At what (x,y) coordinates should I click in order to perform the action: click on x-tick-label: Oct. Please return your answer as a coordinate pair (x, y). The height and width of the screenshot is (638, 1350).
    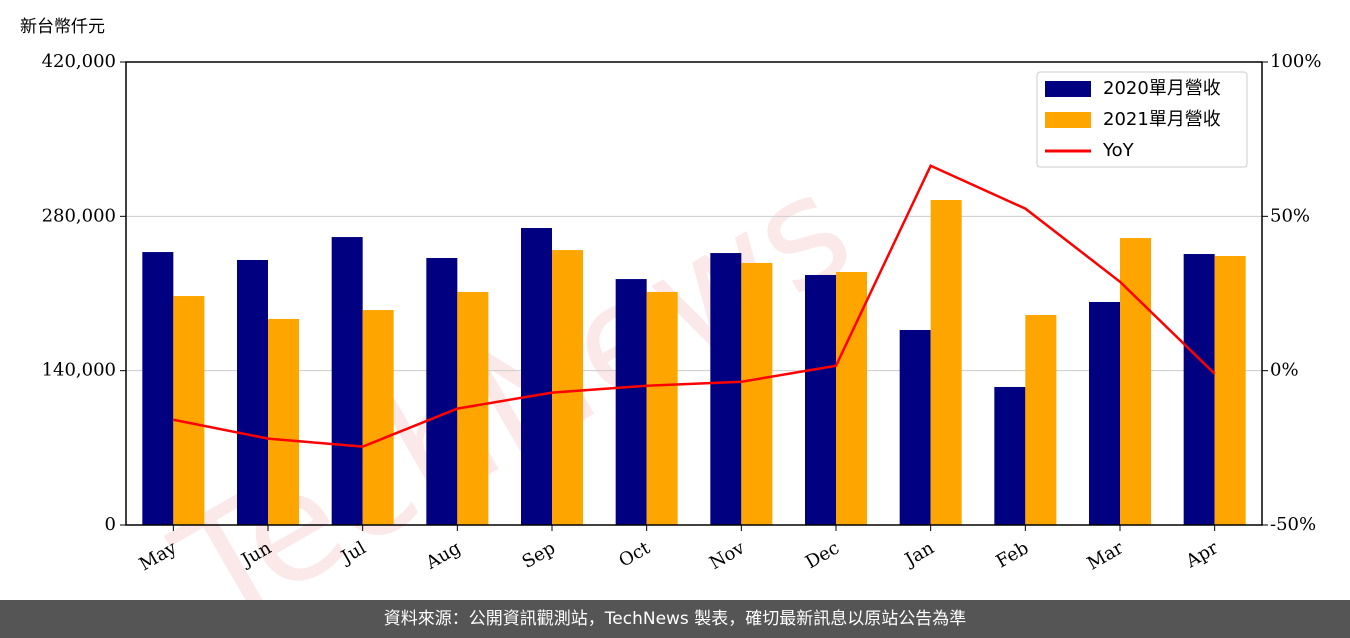
    Looking at the image, I should click on (634, 554).